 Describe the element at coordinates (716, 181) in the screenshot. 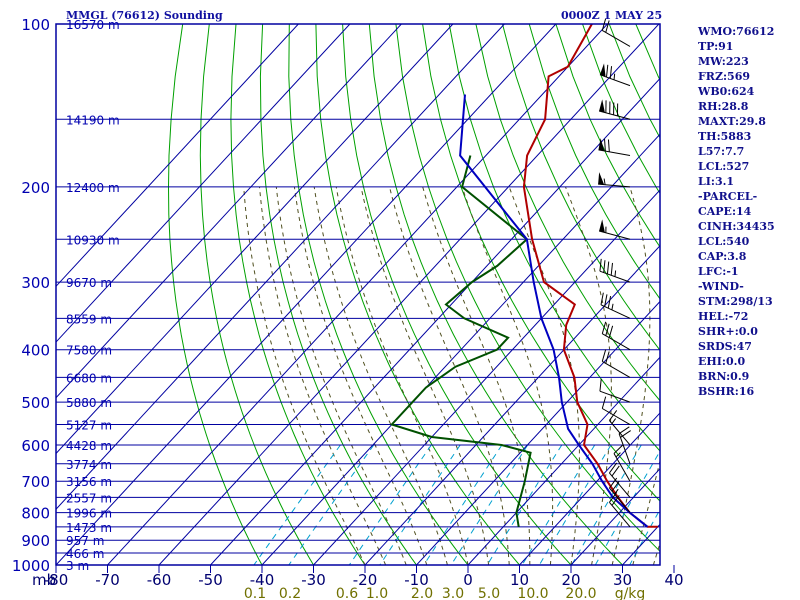

I see `index-item: LI:3.1` at that location.